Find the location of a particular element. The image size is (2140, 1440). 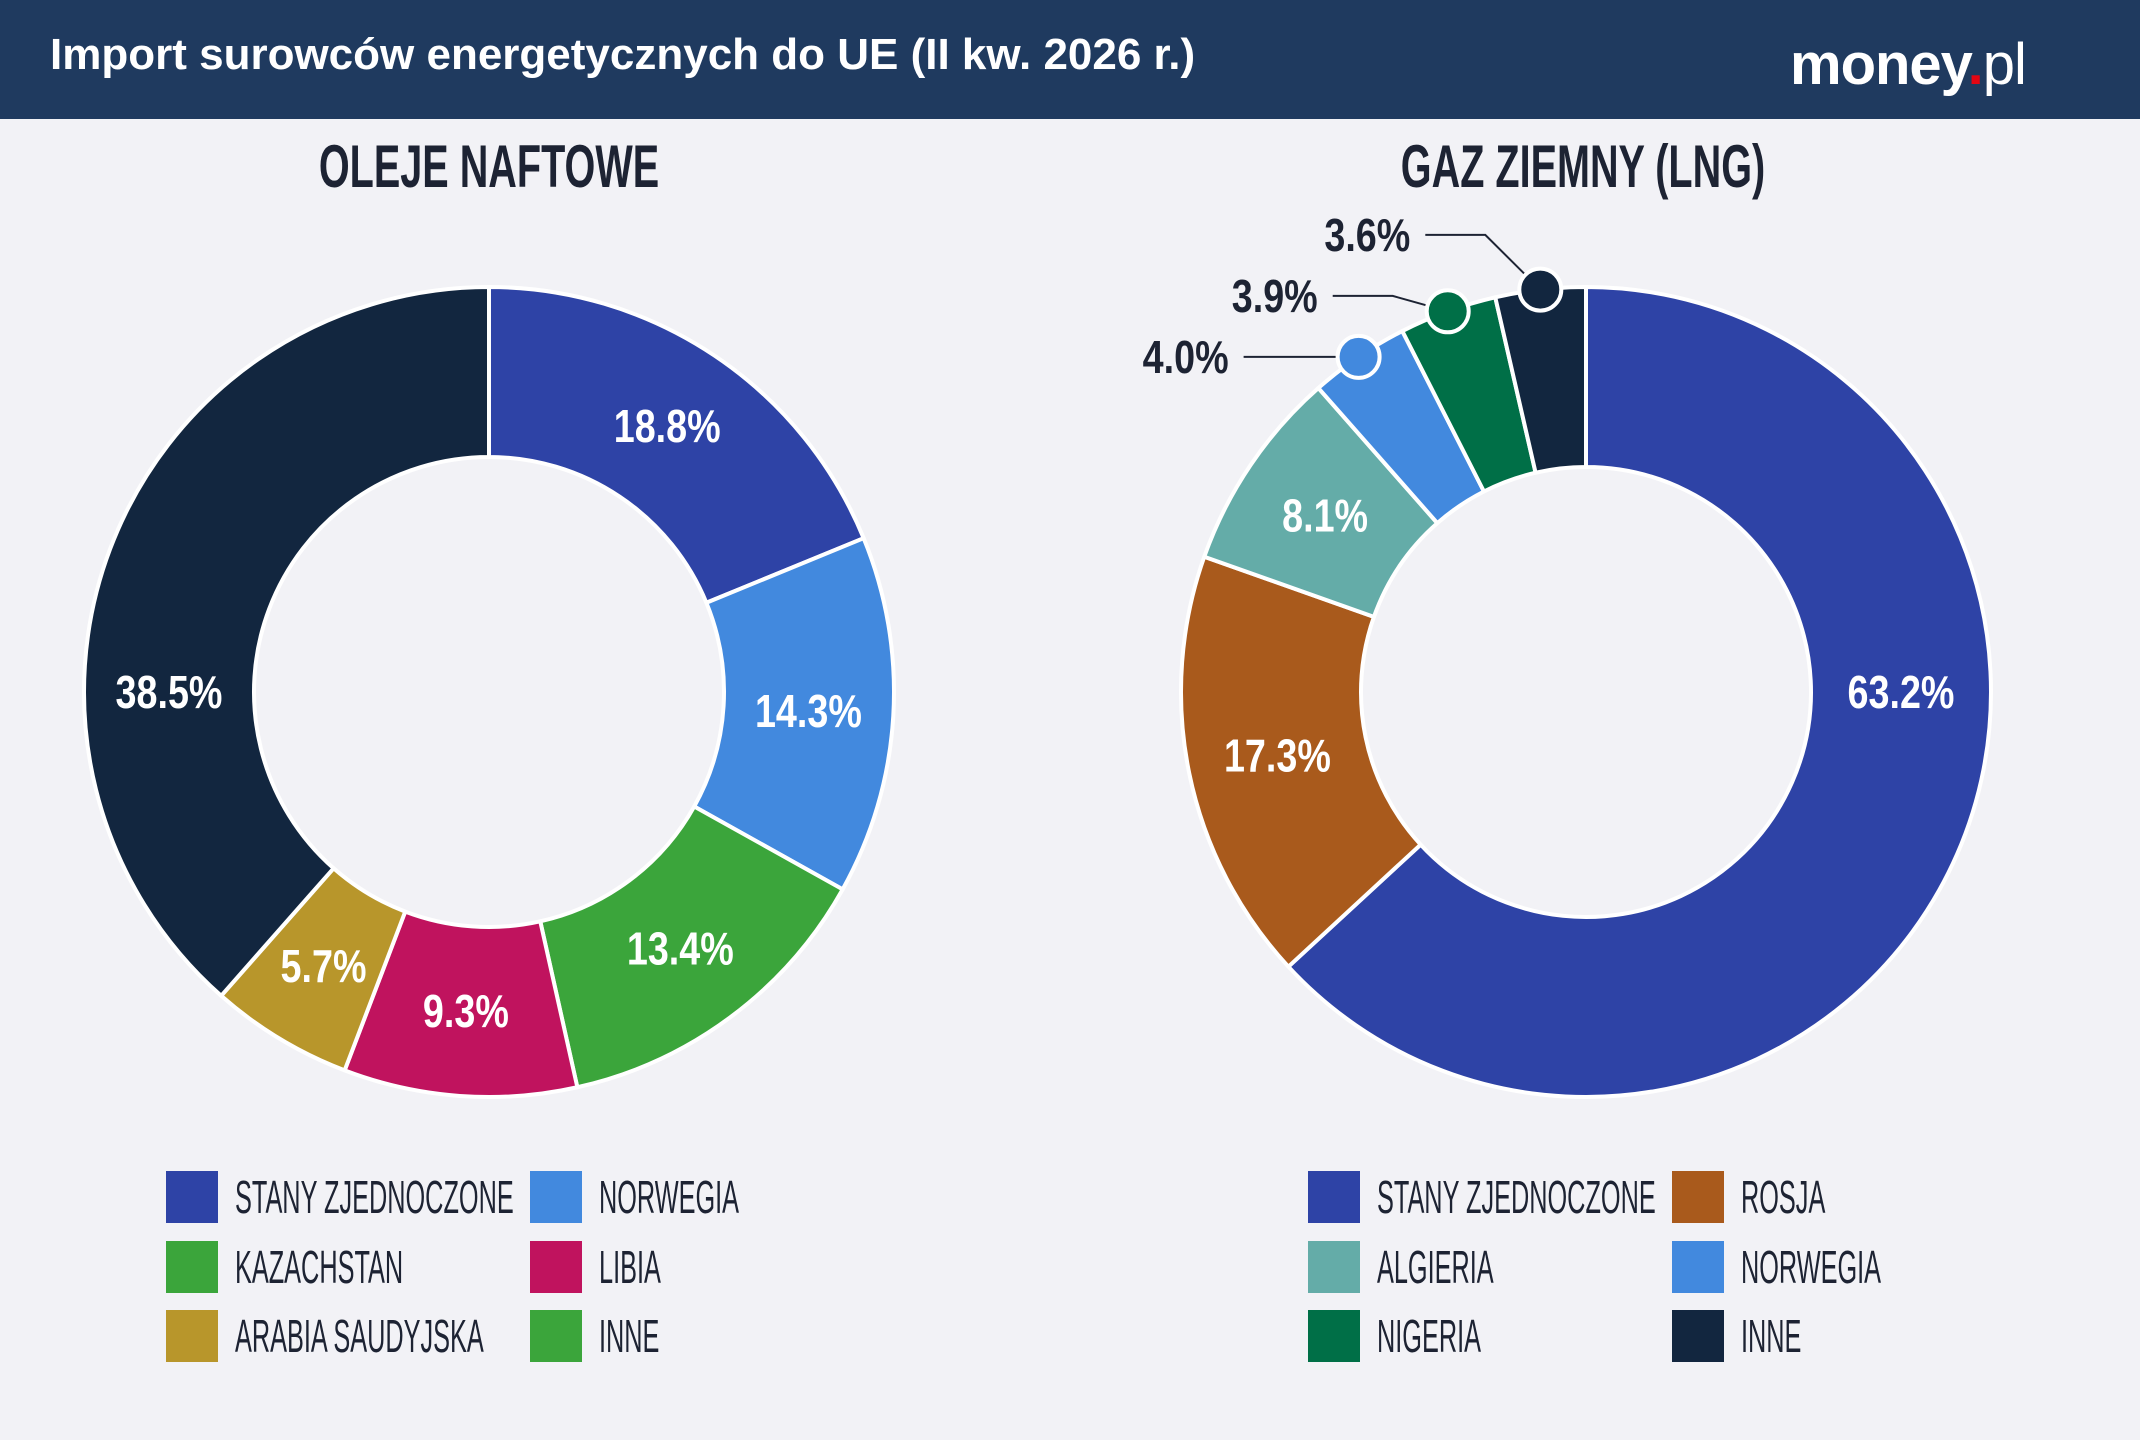

slice-stany-zjednoczone is located at coordinates (676, 445).